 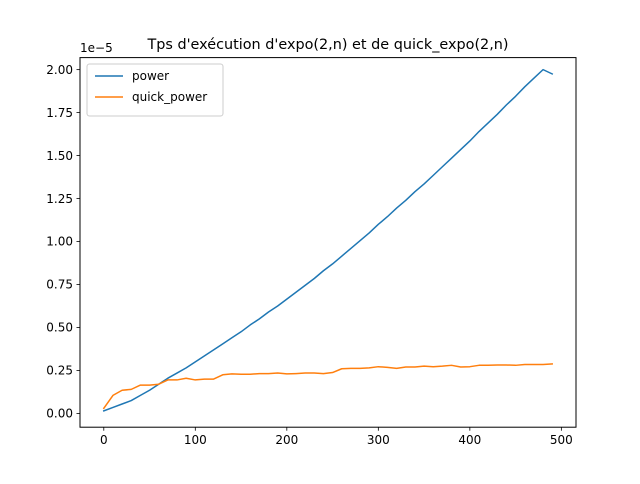 What do you see at coordinates (150, 76) in the screenshot?
I see `legend-label-power: power` at bounding box center [150, 76].